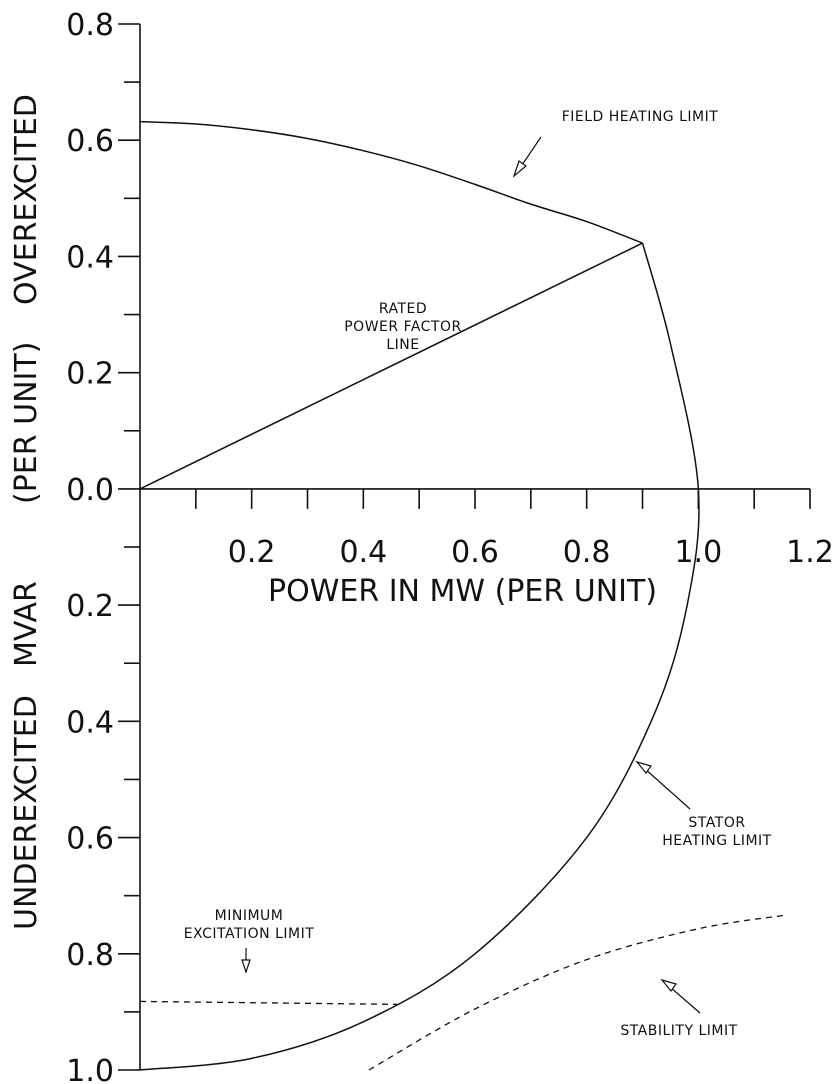 The height and width of the screenshot is (1084, 835). I want to click on series-rated-power-factor-line, so click(391, 366).